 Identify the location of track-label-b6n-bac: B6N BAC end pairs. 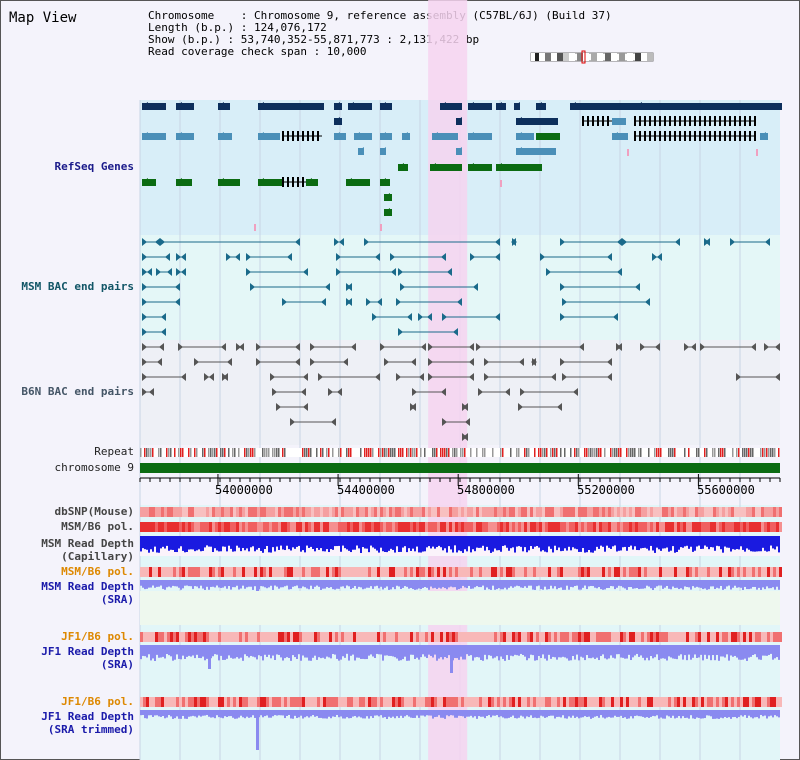
(77, 391).